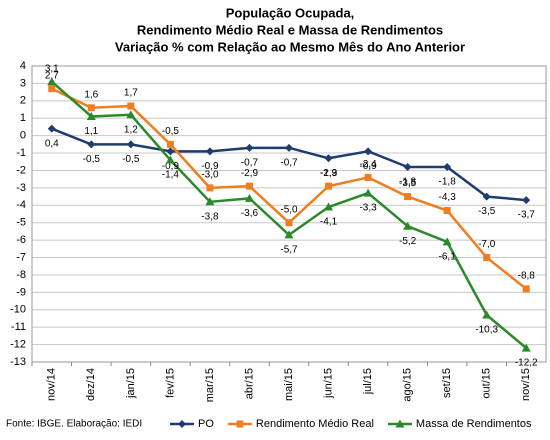 This screenshot has width=550, height=440. I want to click on value-label: -8,8, so click(527, 276).